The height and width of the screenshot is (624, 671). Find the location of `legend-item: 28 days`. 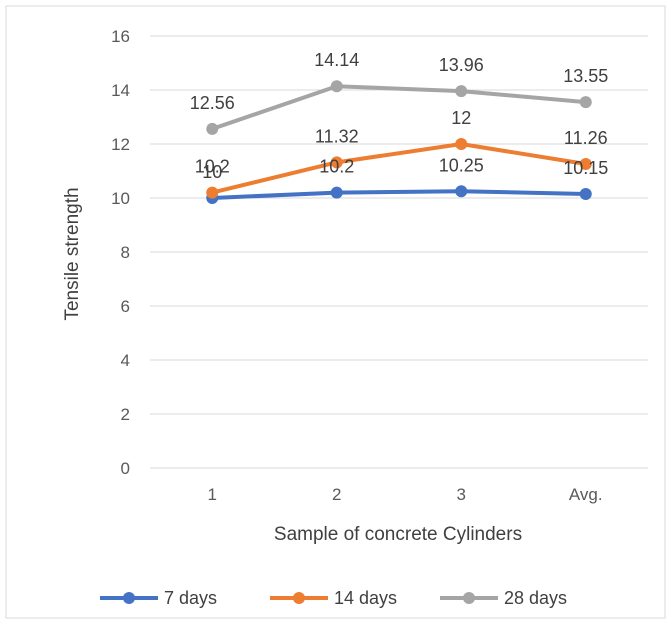

legend-item: 28 days is located at coordinates (503, 598).